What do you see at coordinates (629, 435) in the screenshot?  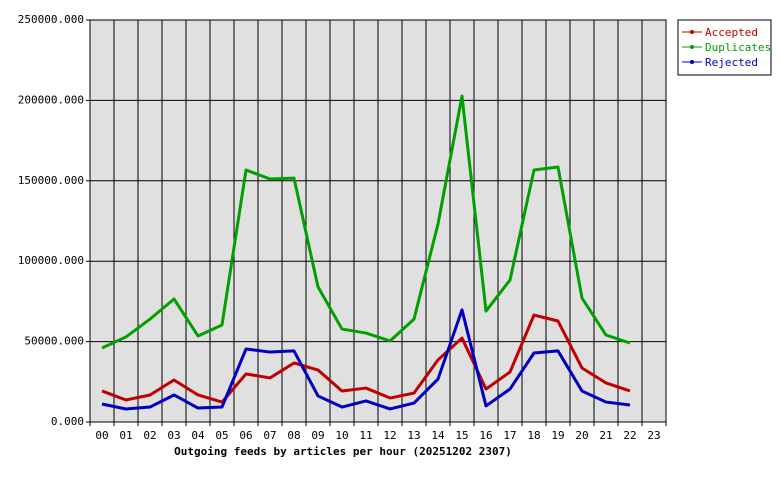 I see `x-tick-label: 22` at bounding box center [629, 435].